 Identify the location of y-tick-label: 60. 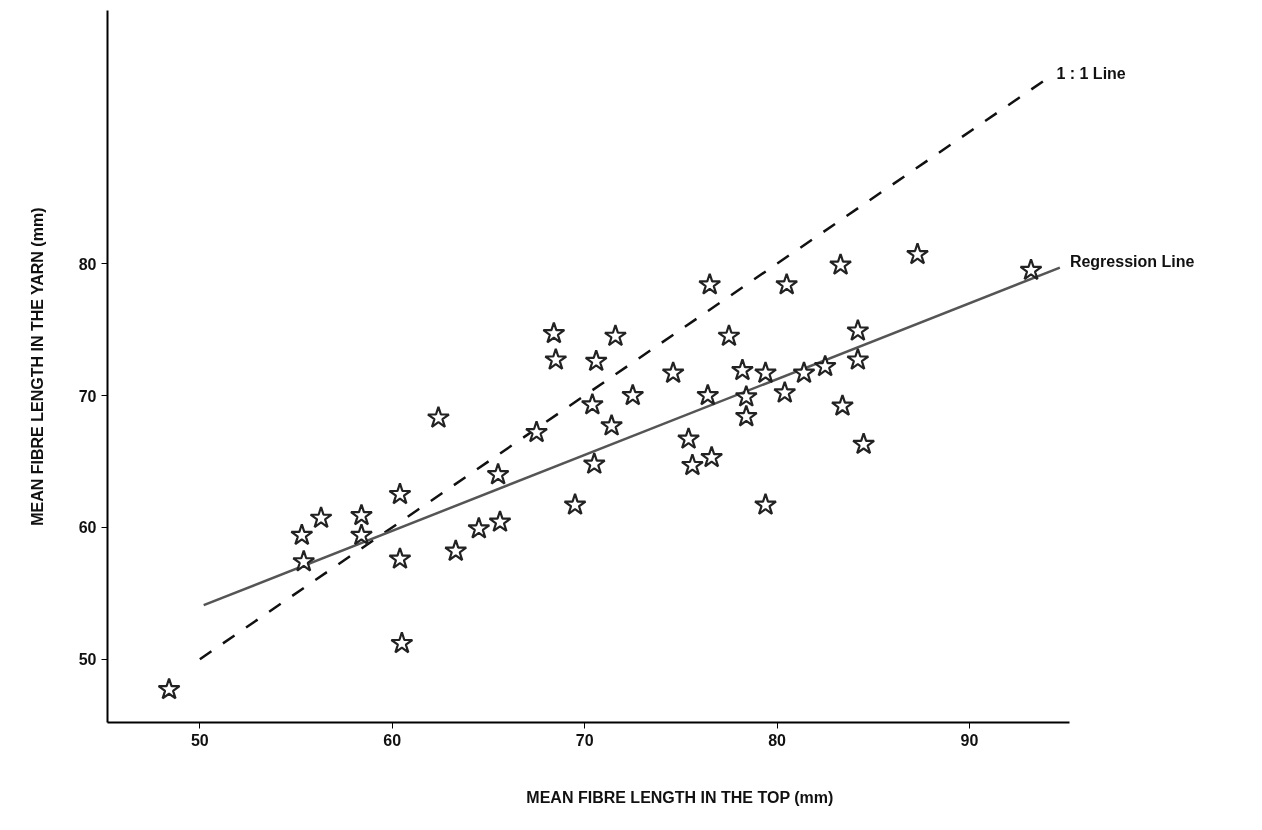
(87, 528).